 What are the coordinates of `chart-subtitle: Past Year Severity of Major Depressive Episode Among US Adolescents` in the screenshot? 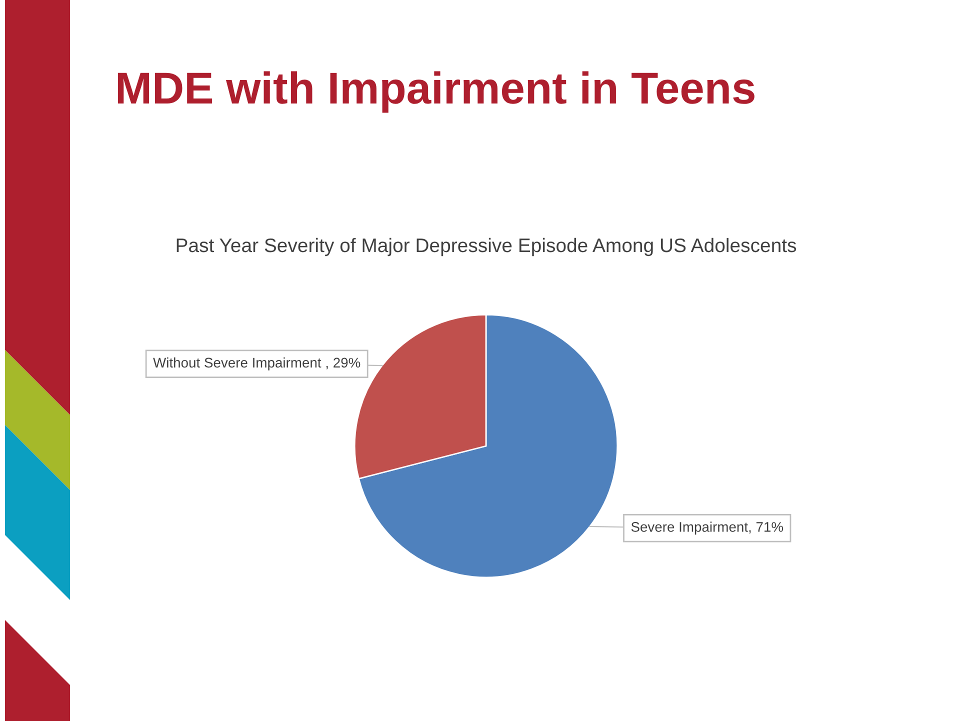 It's located at (486, 247).